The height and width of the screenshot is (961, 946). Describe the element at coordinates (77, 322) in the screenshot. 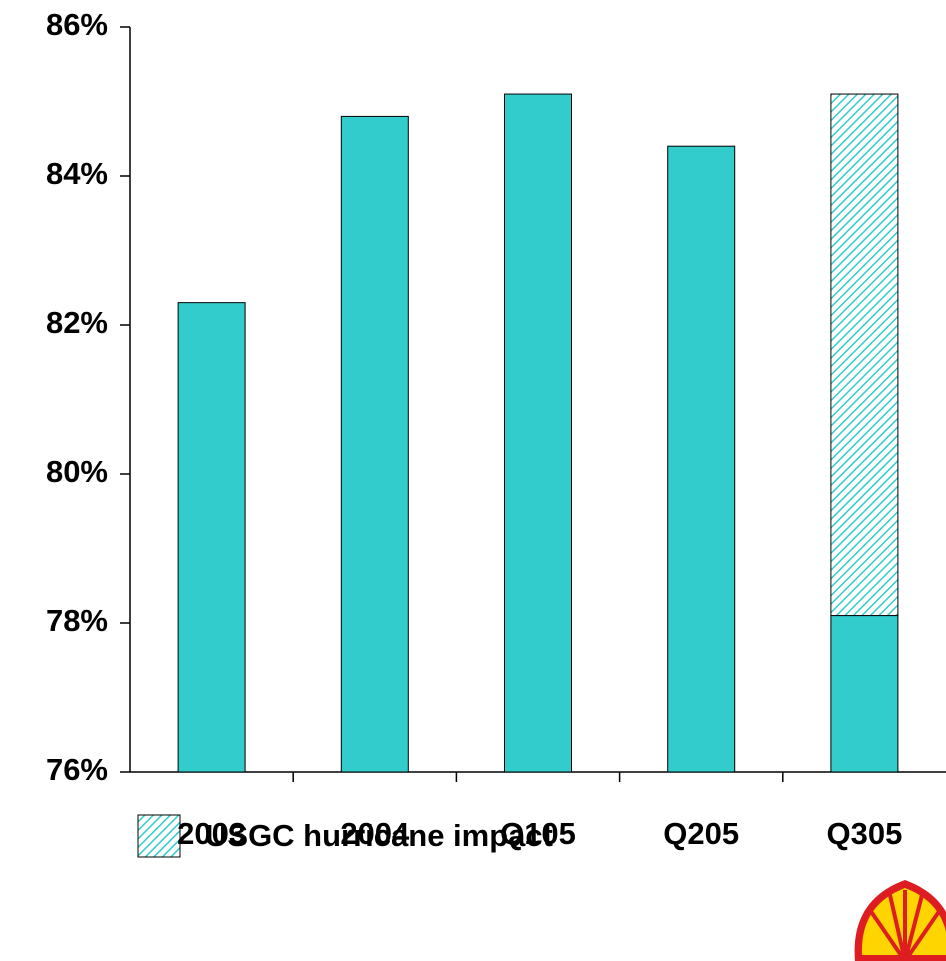

I see `y-tick-label: 82%` at that location.